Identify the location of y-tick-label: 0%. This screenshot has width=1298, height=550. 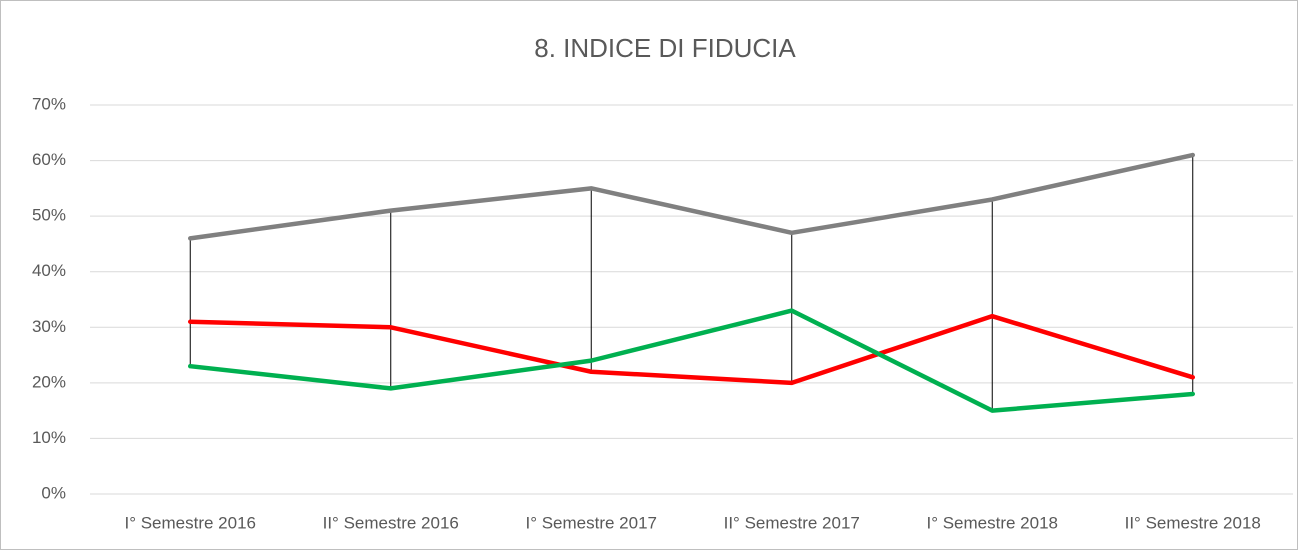
(53, 492).